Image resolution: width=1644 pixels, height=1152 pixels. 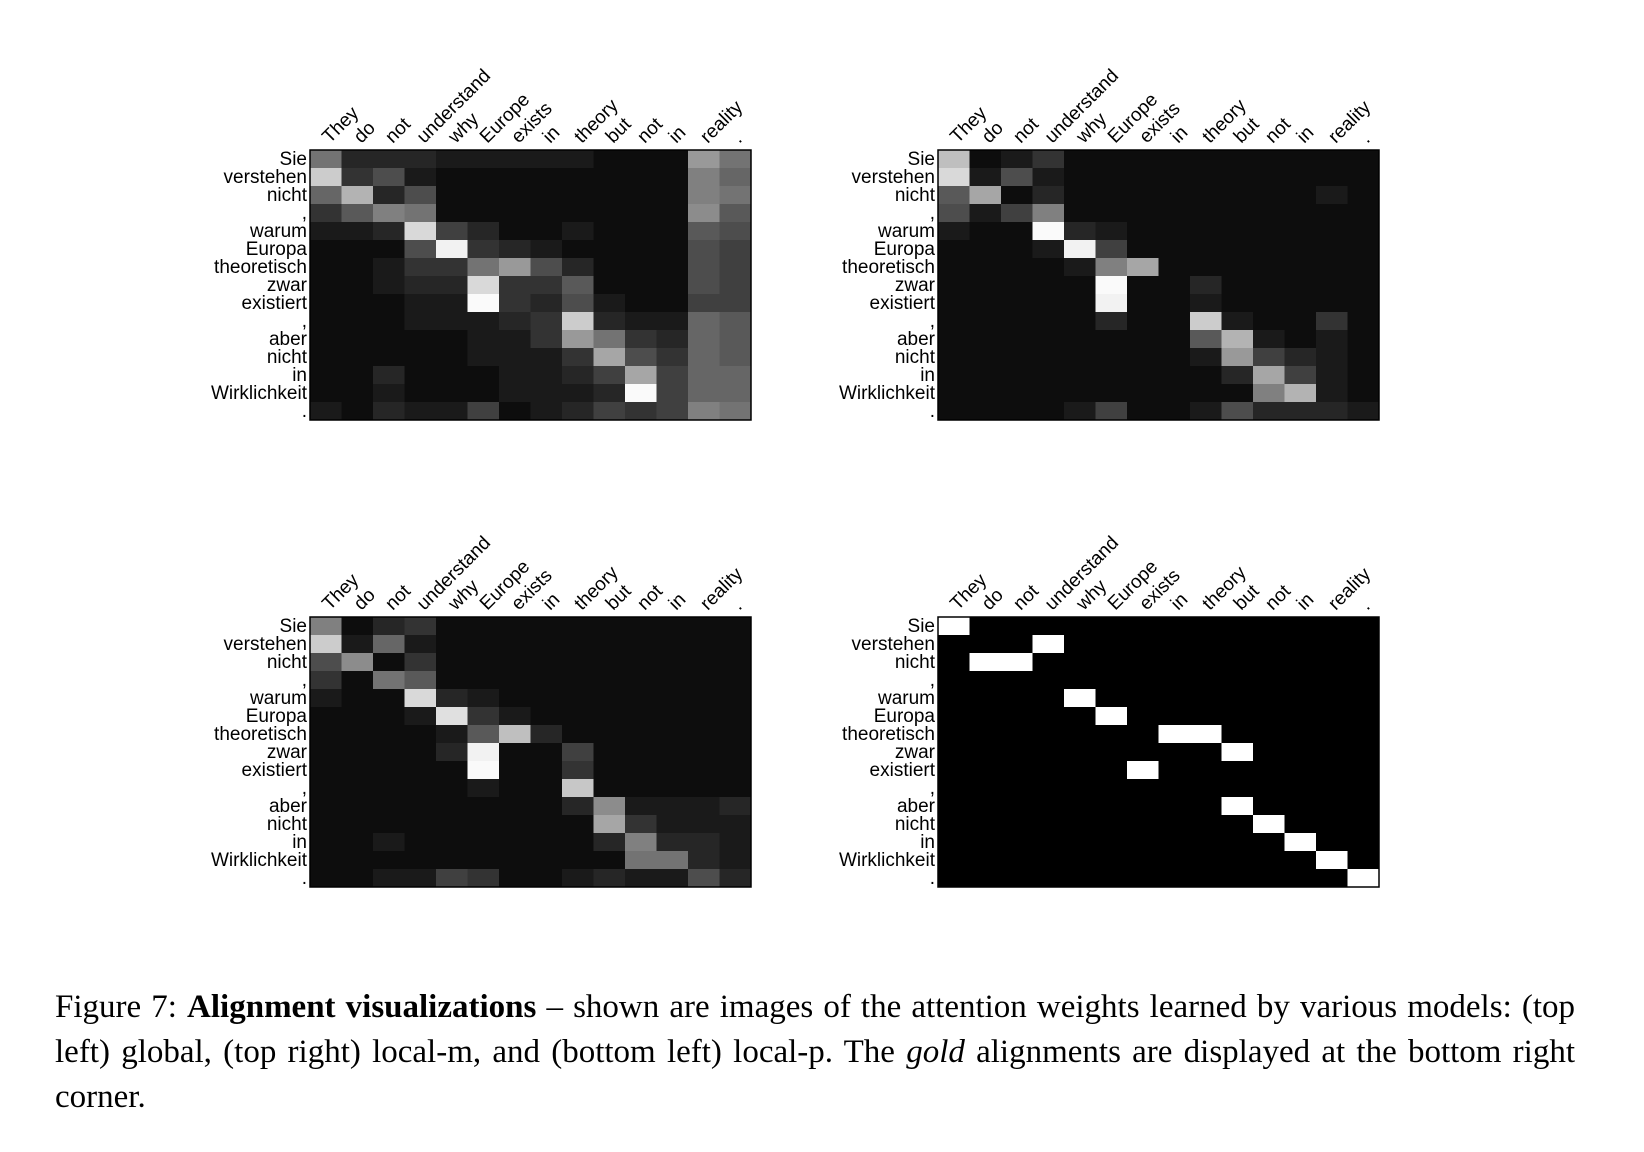 I want to click on target-word-label: warum, so click(x=906, y=698).